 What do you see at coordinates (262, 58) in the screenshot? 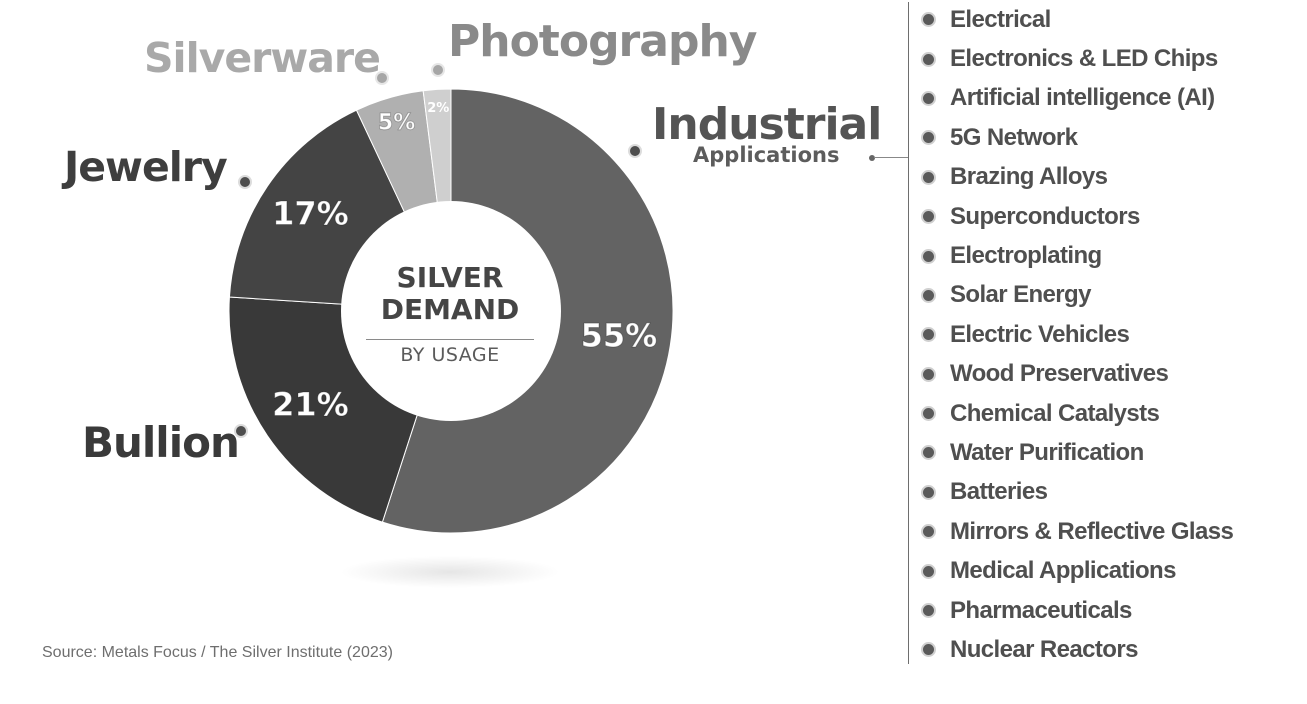
I see `label-silverware: Silverware` at bounding box center [262, 58].